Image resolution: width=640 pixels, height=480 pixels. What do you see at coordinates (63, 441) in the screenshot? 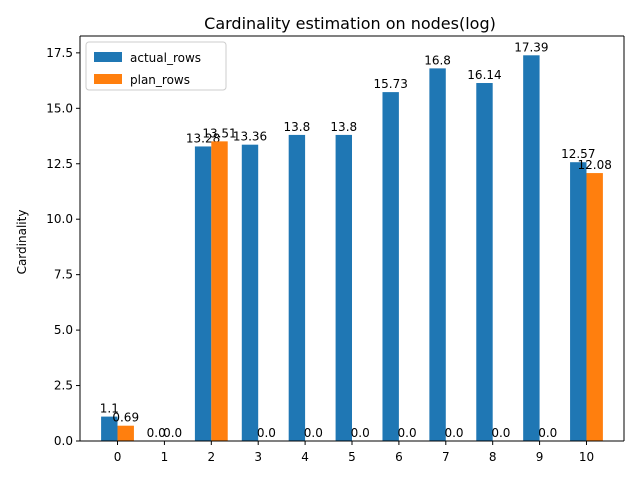
I see `y-tick-label: 0.0` at bounding box center [63, 441].